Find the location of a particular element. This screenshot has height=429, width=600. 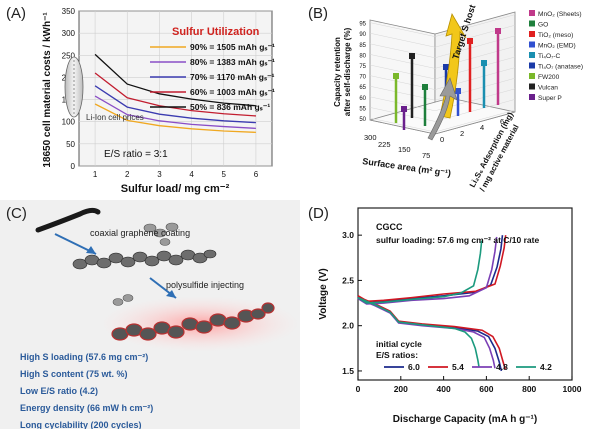

feature-item: High S content (75 wt. %) is located at coordinates (74, 374).